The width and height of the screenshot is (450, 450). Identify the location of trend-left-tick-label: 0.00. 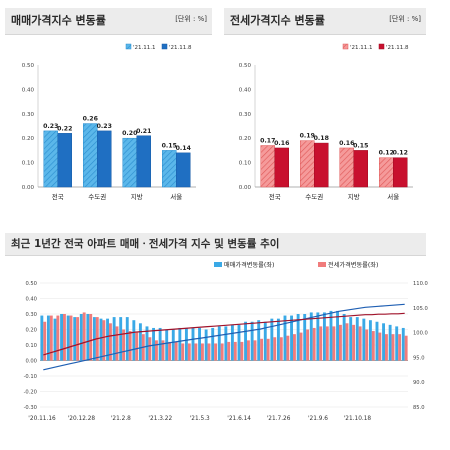
(31, 362).